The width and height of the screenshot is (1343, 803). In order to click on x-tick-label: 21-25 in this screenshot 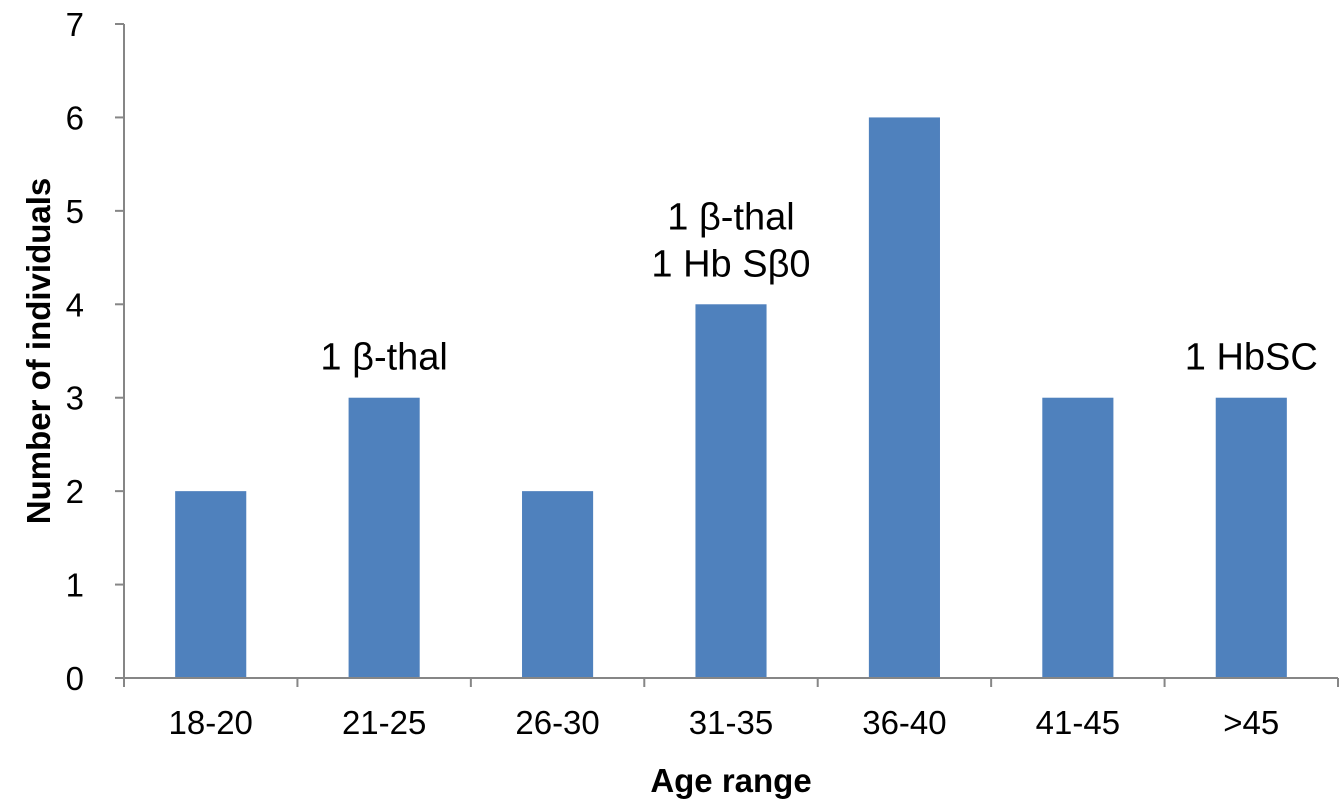, I will do `click(384, 722)`.